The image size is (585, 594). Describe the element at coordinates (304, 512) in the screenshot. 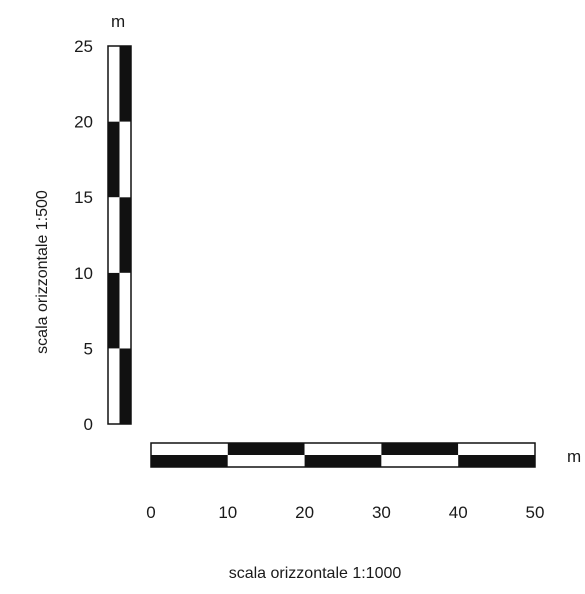

I see `horizontal-tick-label: 20` at that location.